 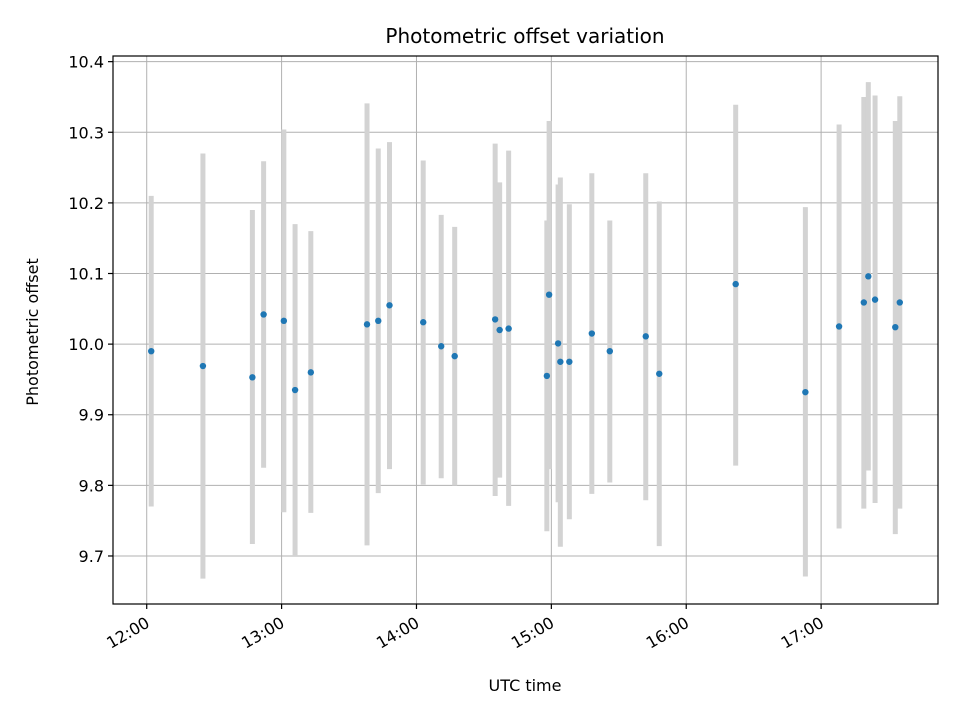 What do you see at coordinates (525, 334) in the screenshot?
I see `data-points` at bounding box center [525, 334].